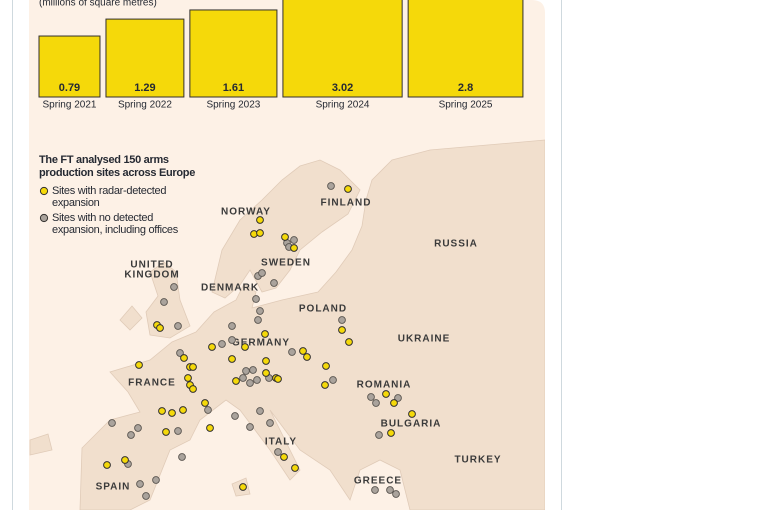 The image size is (772, 510). What do you see at coordinates (152, 383) in the screenshot?
I see `country-label: FRANCE` at bounding box center [152, 383].